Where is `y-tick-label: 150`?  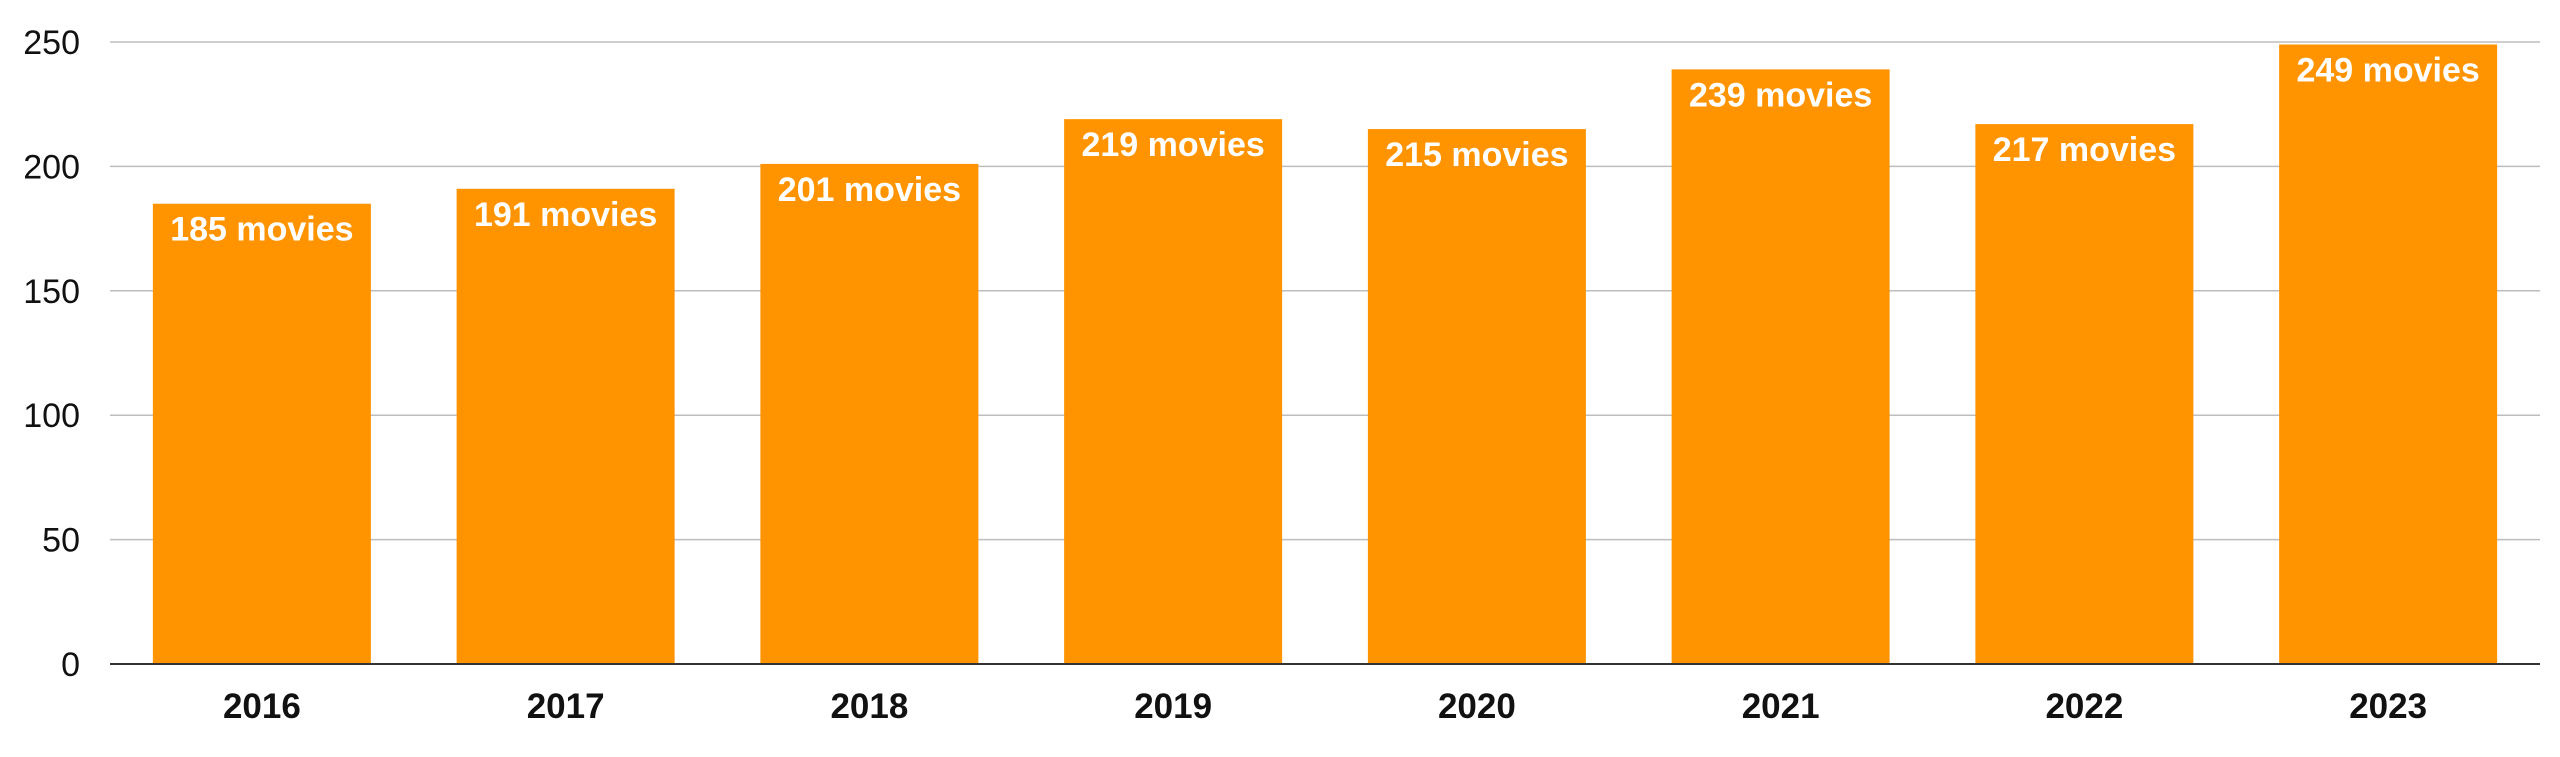
y-tick-label: 150 is located at coordinates (51, 292).